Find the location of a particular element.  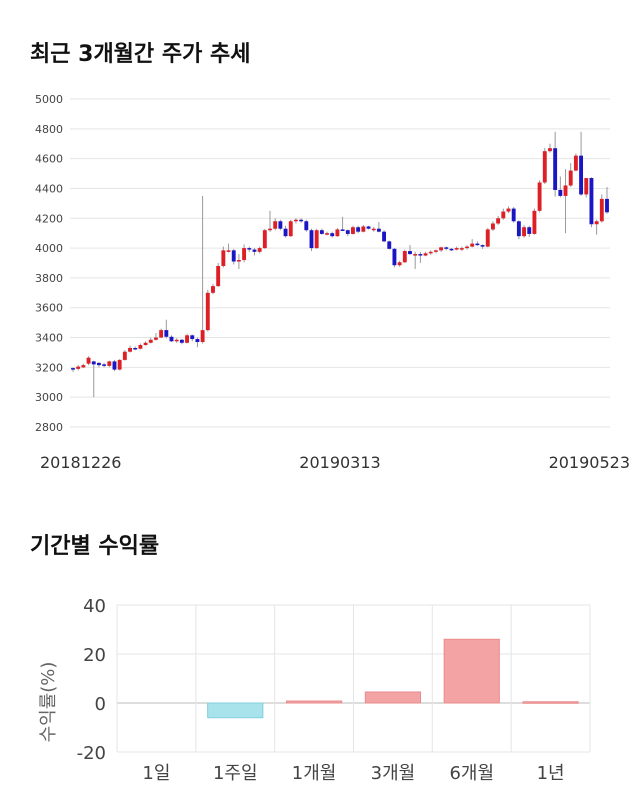

candle-y-tick-label: 3200 is located at coordinates (49, 367).